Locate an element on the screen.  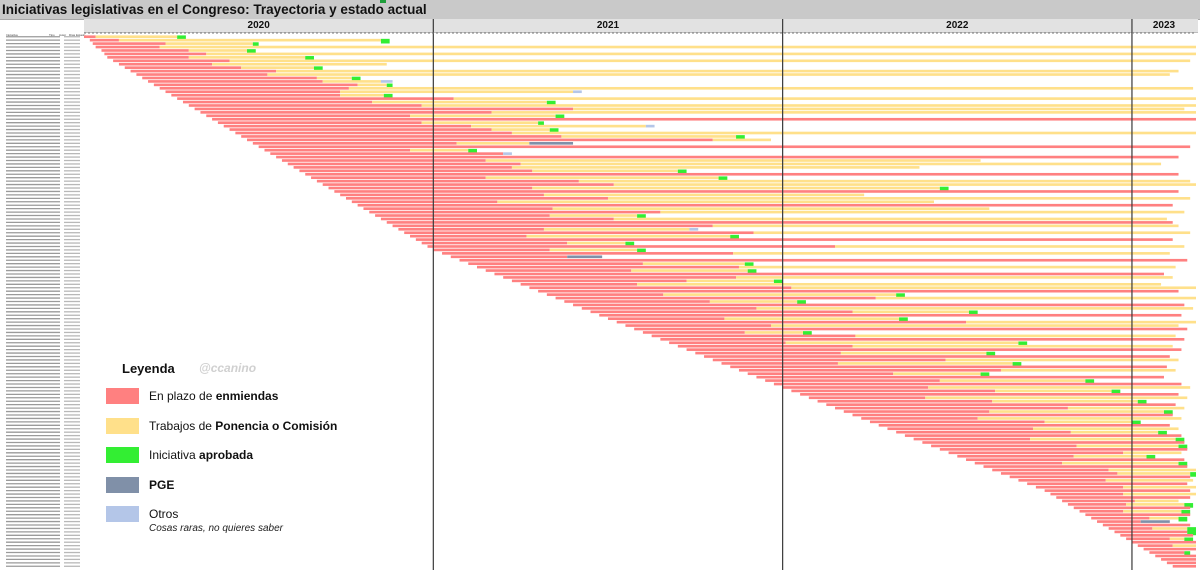
legend-text: PGE is located at coordinates (162, 485).